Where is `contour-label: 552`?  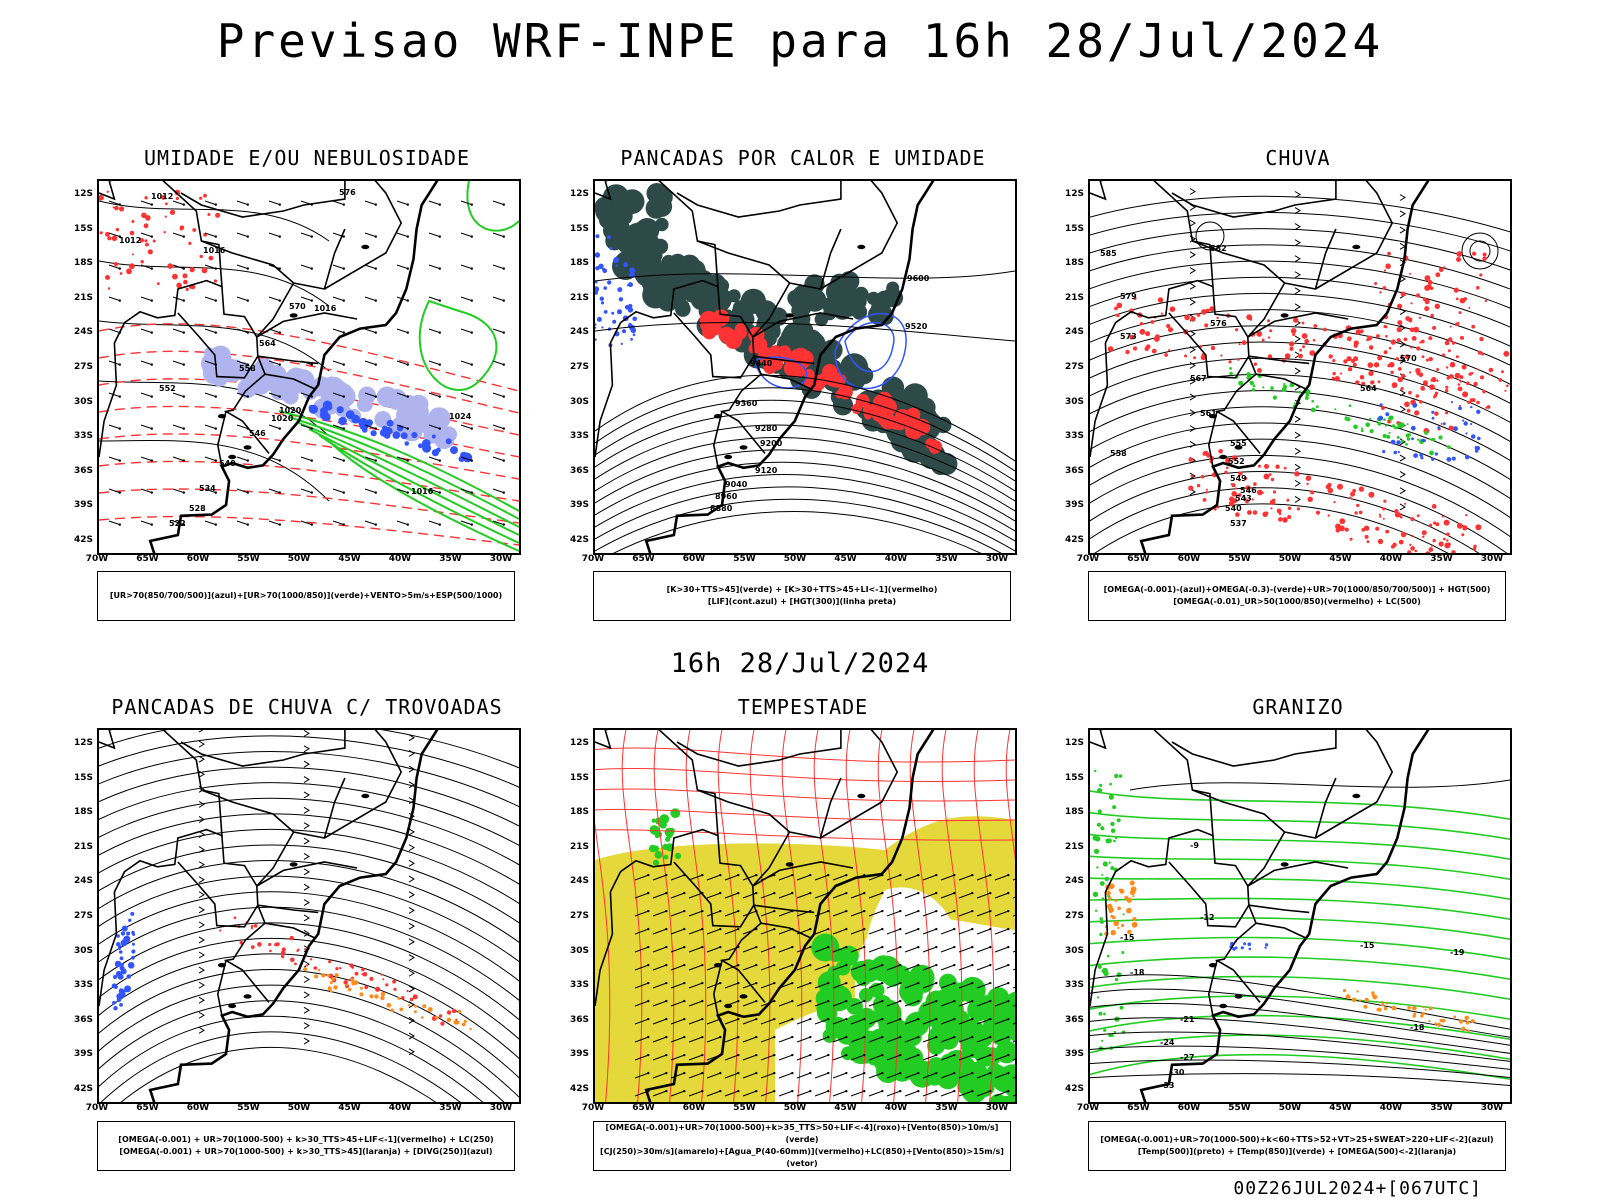
contour-label: 552 is located at coordinates (167, 388).